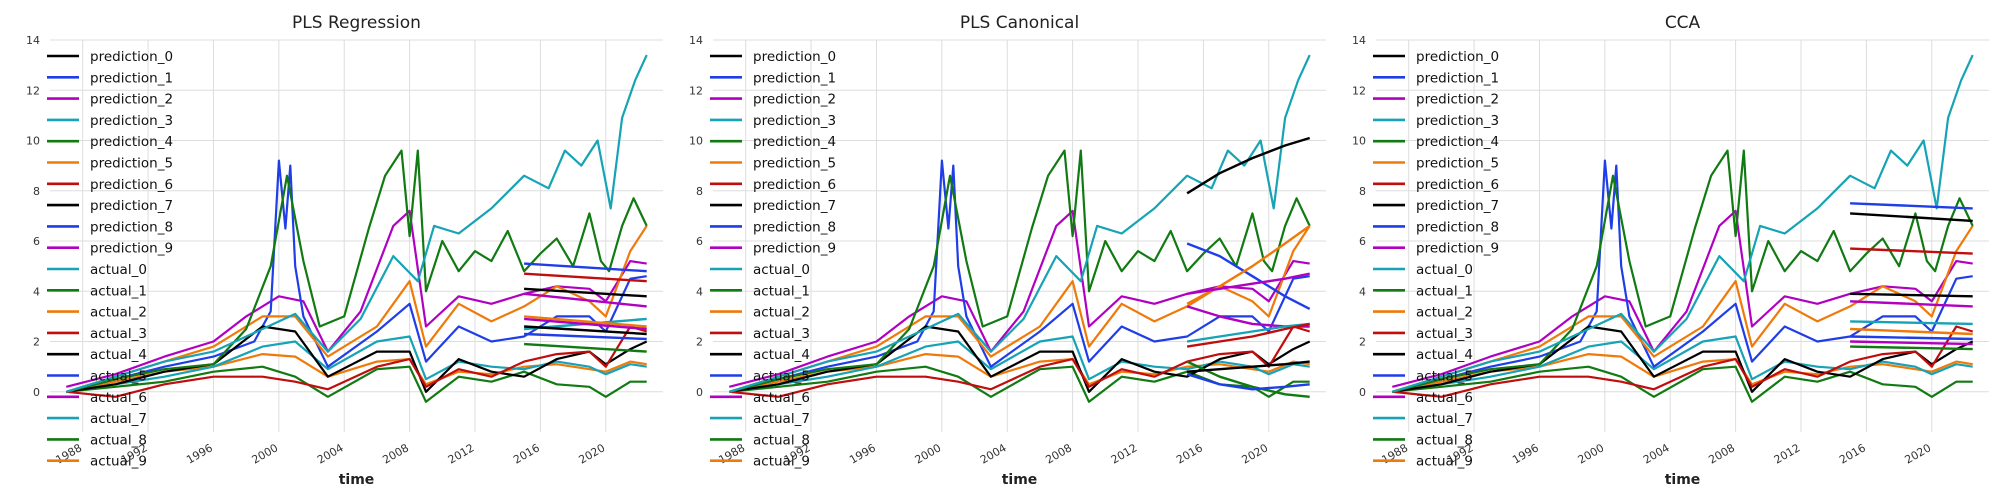  I want to click on legend-label-prediction_1: prediction_1, so click(1457, 78).